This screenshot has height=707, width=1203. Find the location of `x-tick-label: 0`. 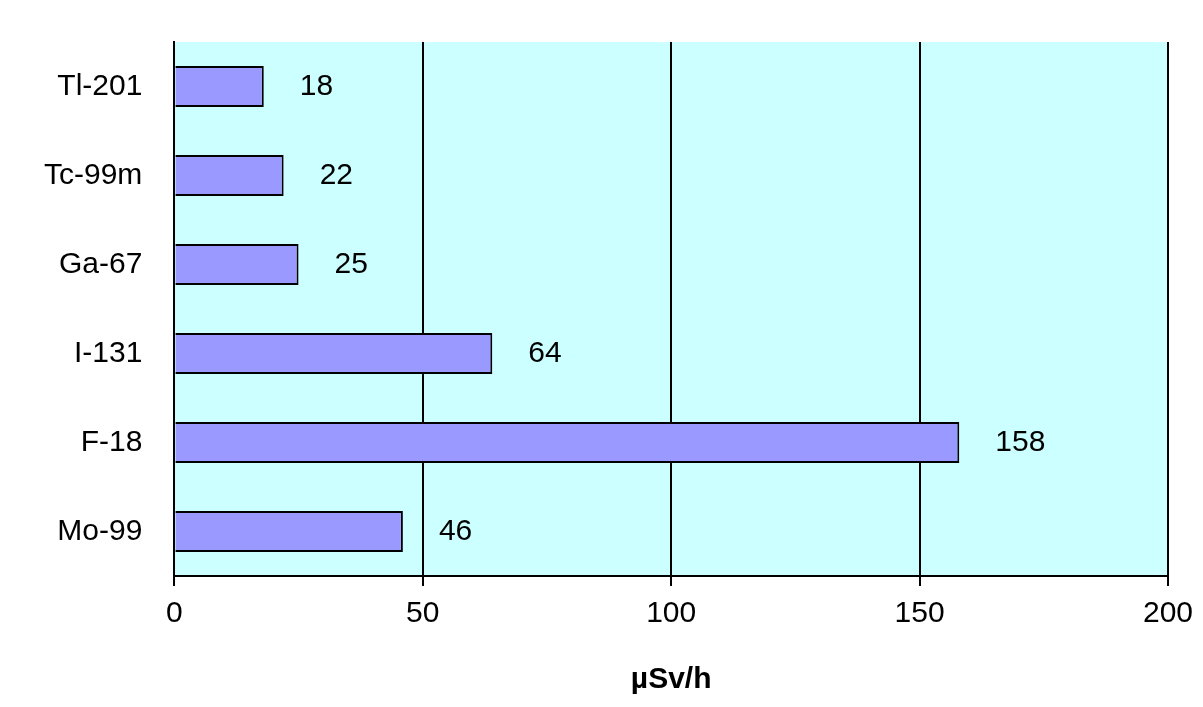

x-tick-label: 0 is located at coordinates (174, 612).